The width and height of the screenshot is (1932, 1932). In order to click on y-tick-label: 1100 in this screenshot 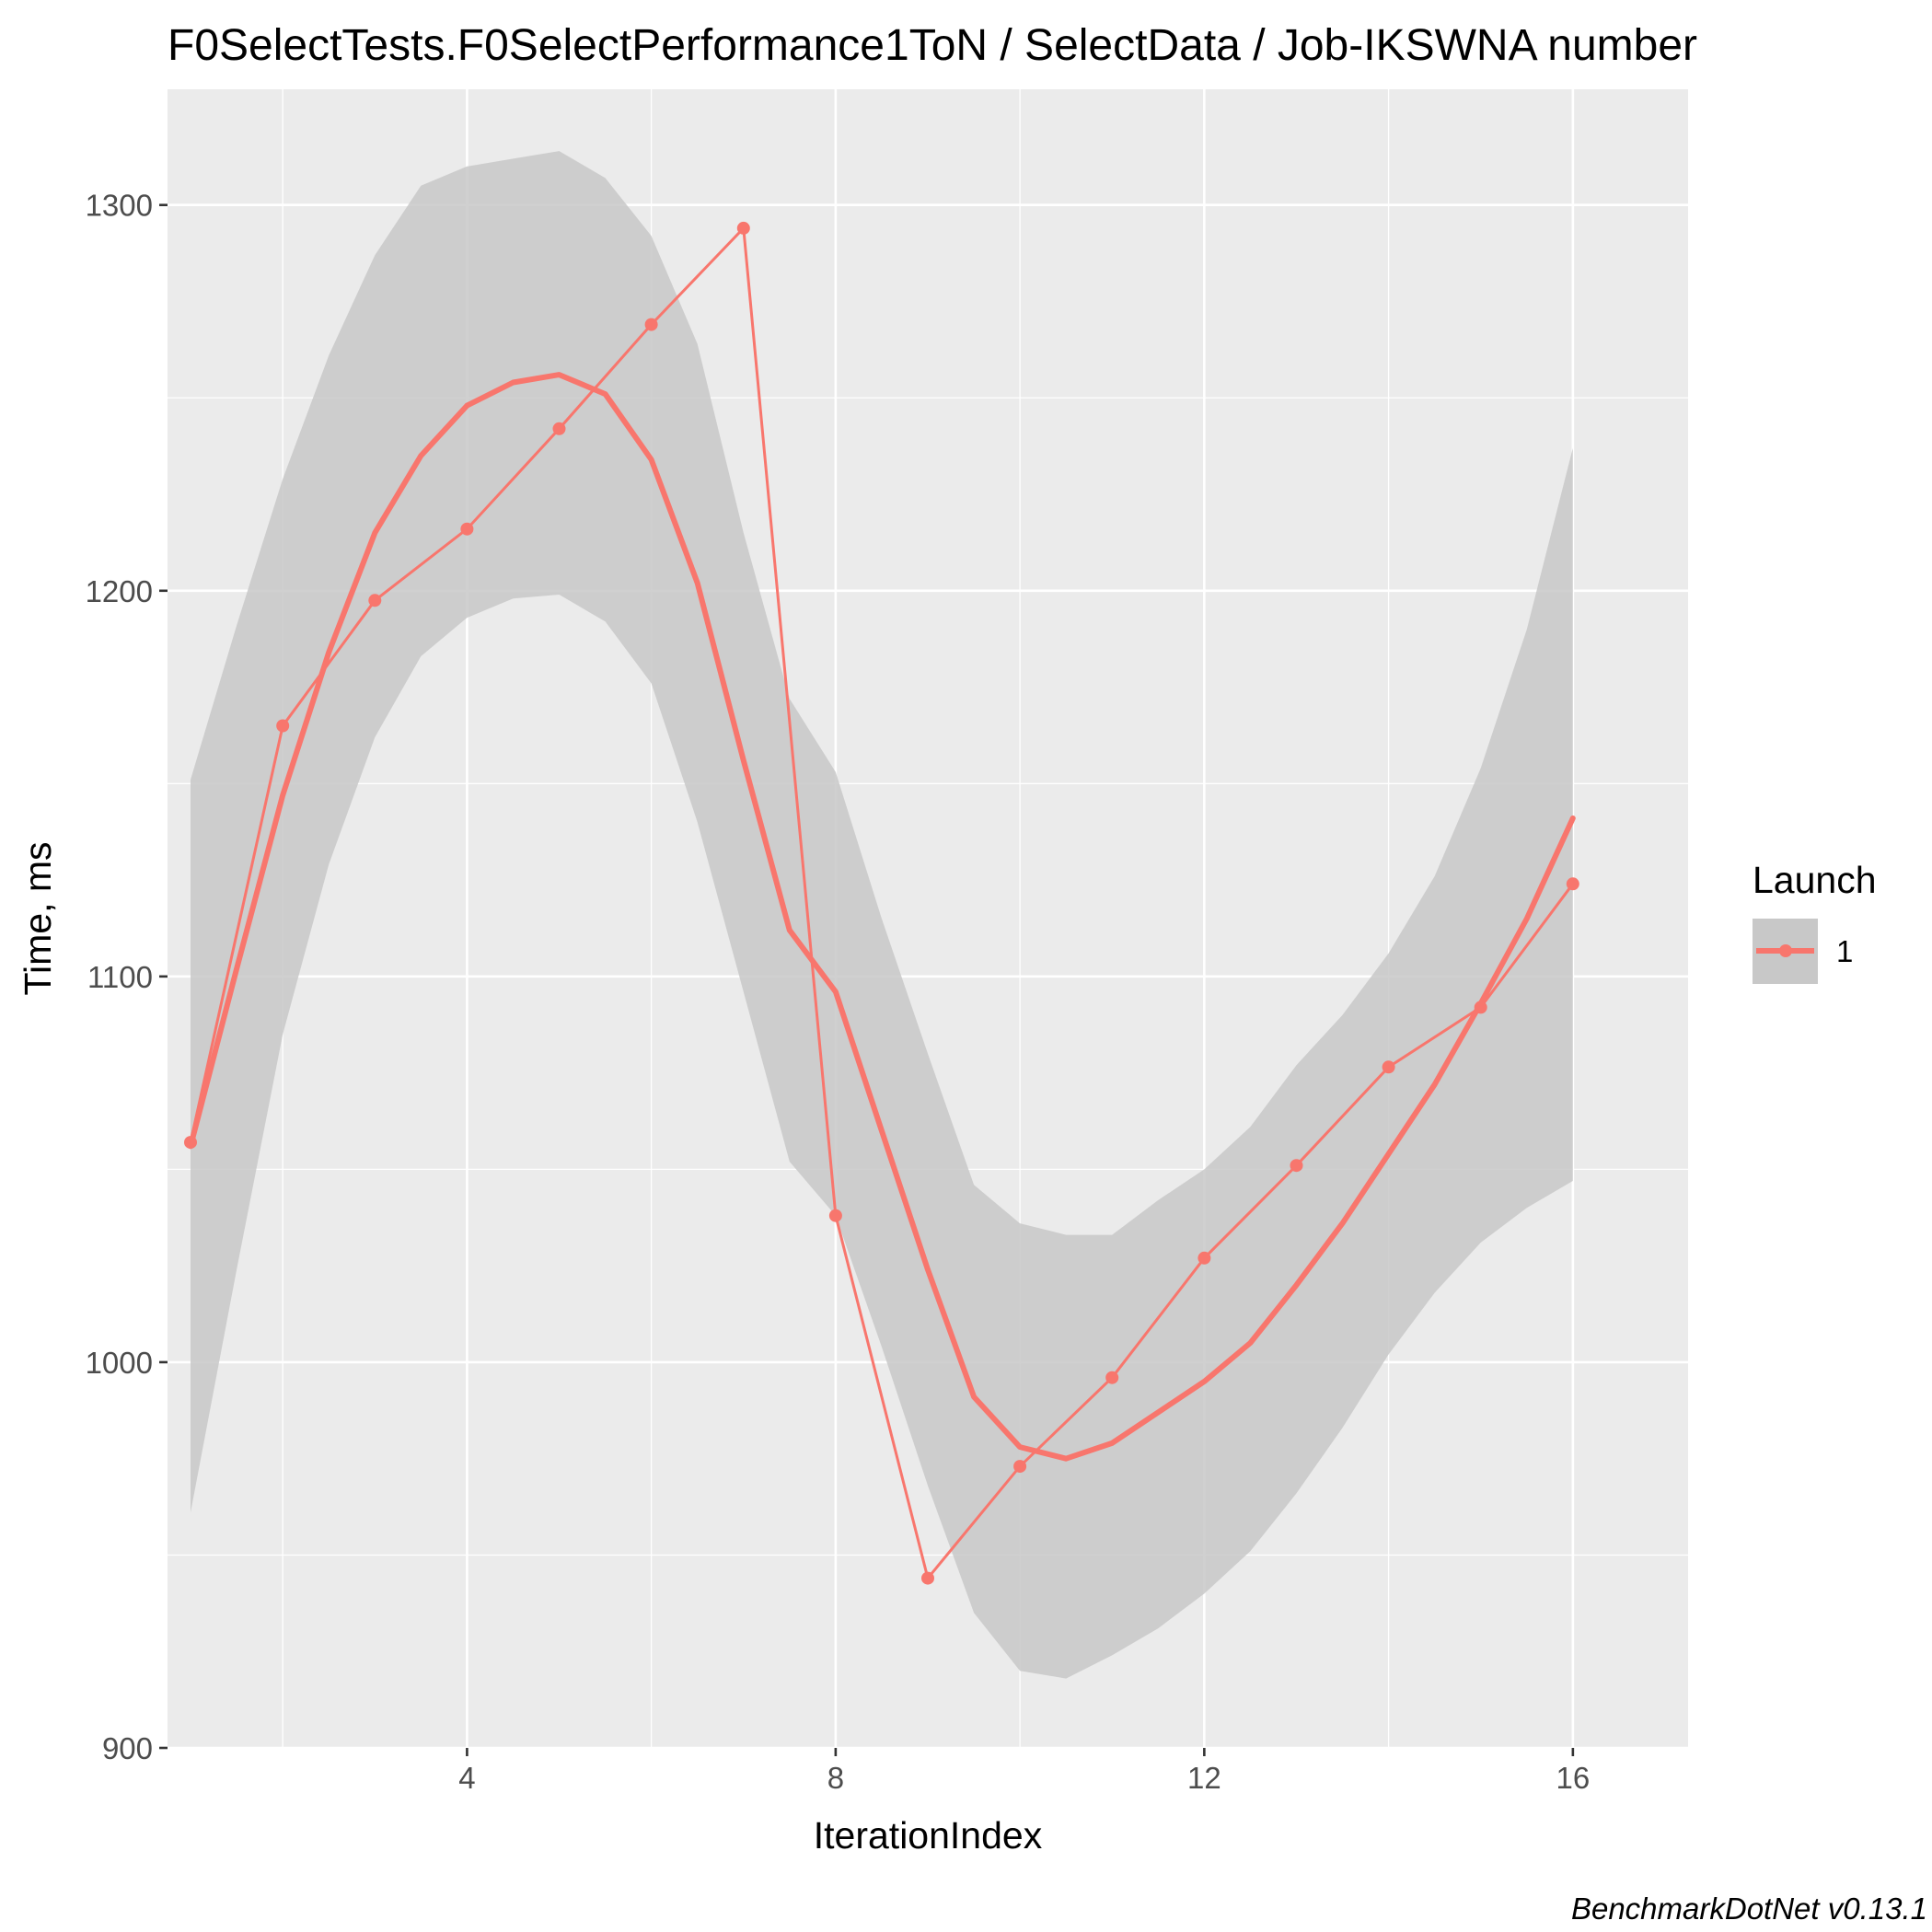, I will do `click(120, 977)`.